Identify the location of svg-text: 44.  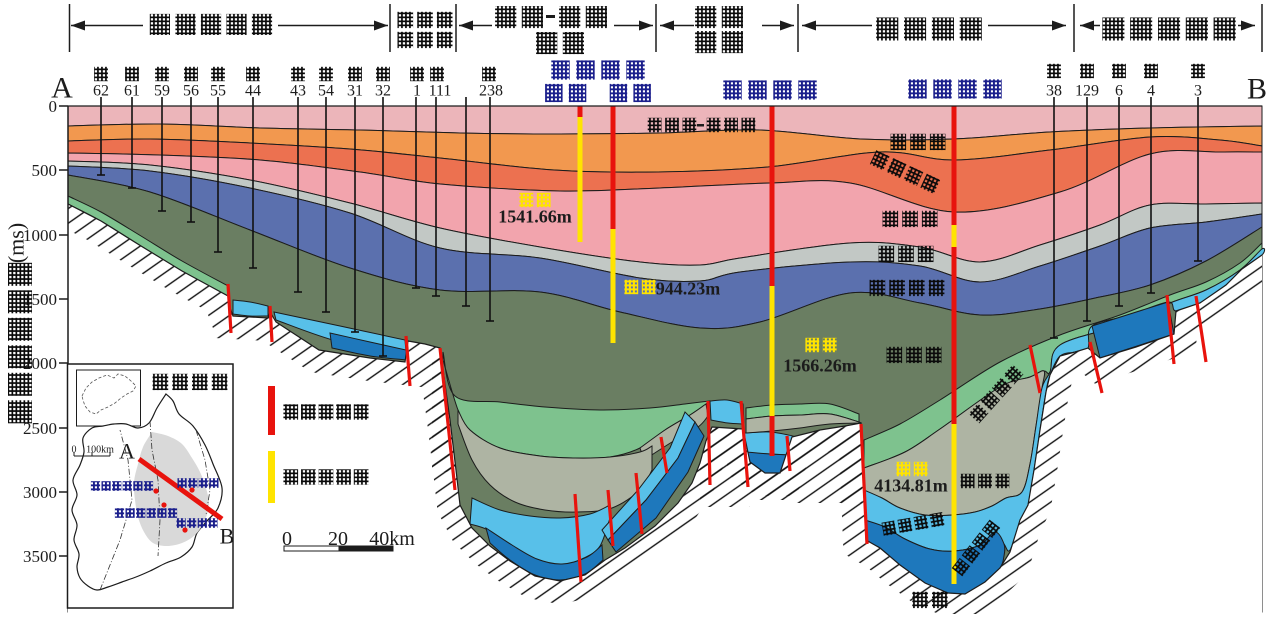
(253, 91).